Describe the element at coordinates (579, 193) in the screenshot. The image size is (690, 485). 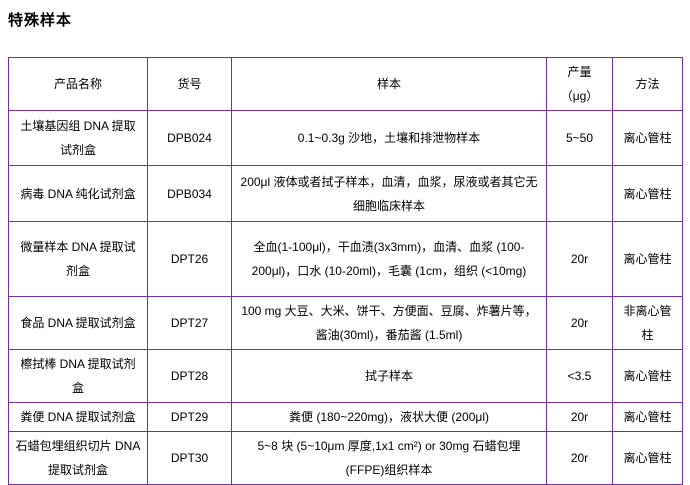
I see `yield-cell` at that location.